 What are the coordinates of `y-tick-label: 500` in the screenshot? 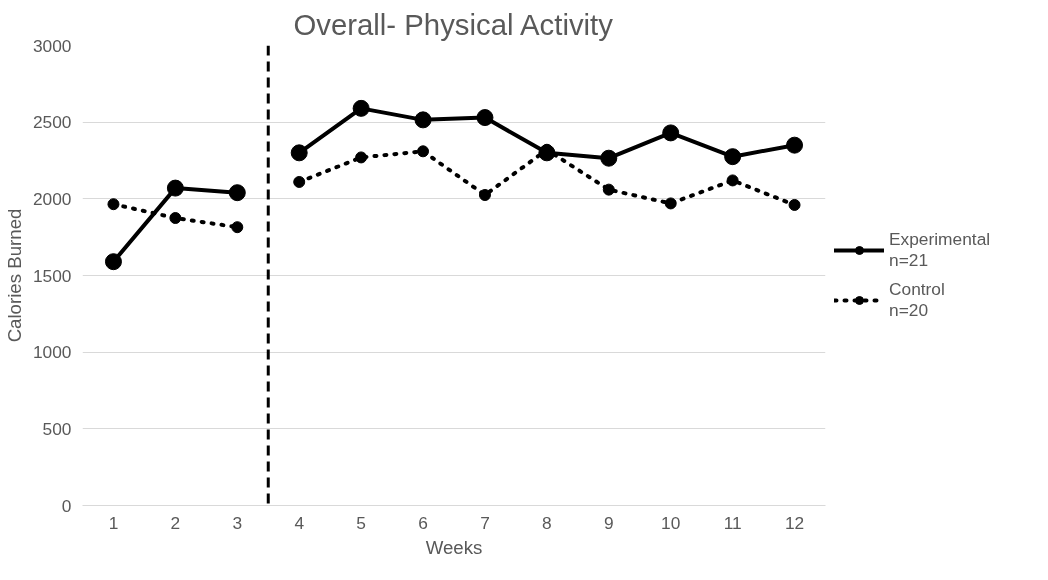 It's located at (57, 428).